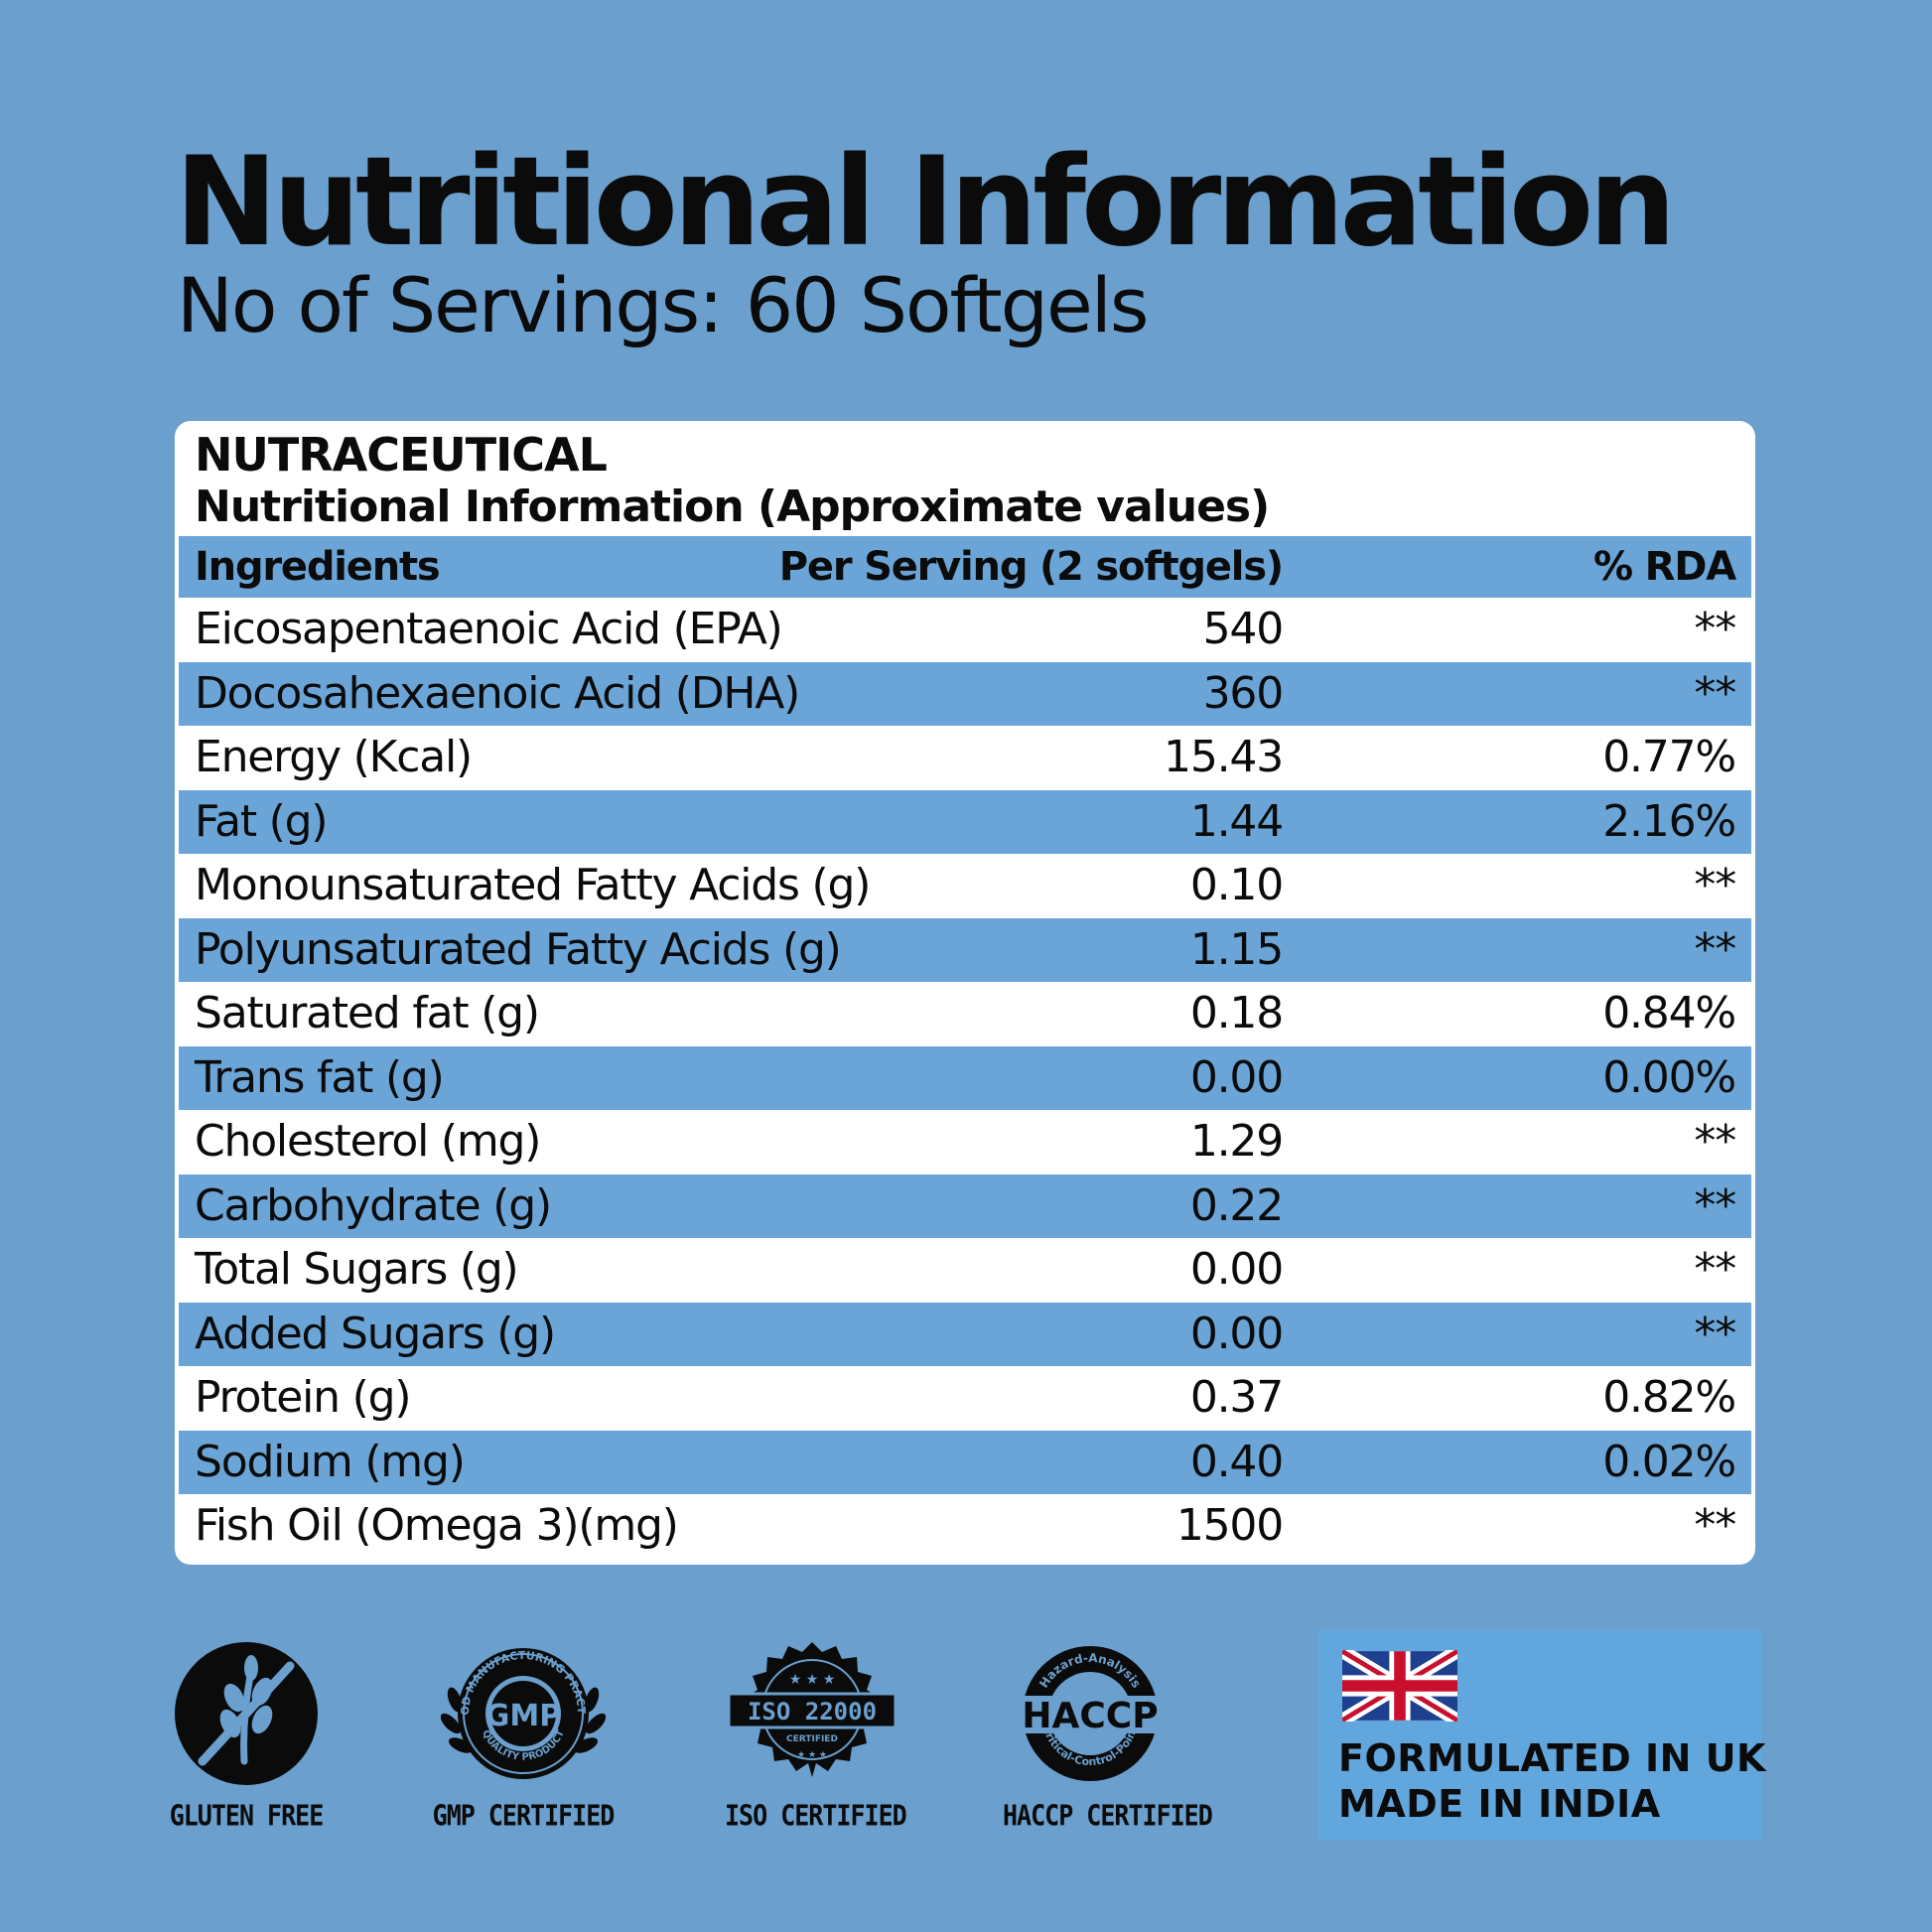 The height and width of the screenshot is (1932, 1932). Describe the element at coordinates (318, 567) in the screenshot. I see `column-header-ingredients: Ingredients` at that location.